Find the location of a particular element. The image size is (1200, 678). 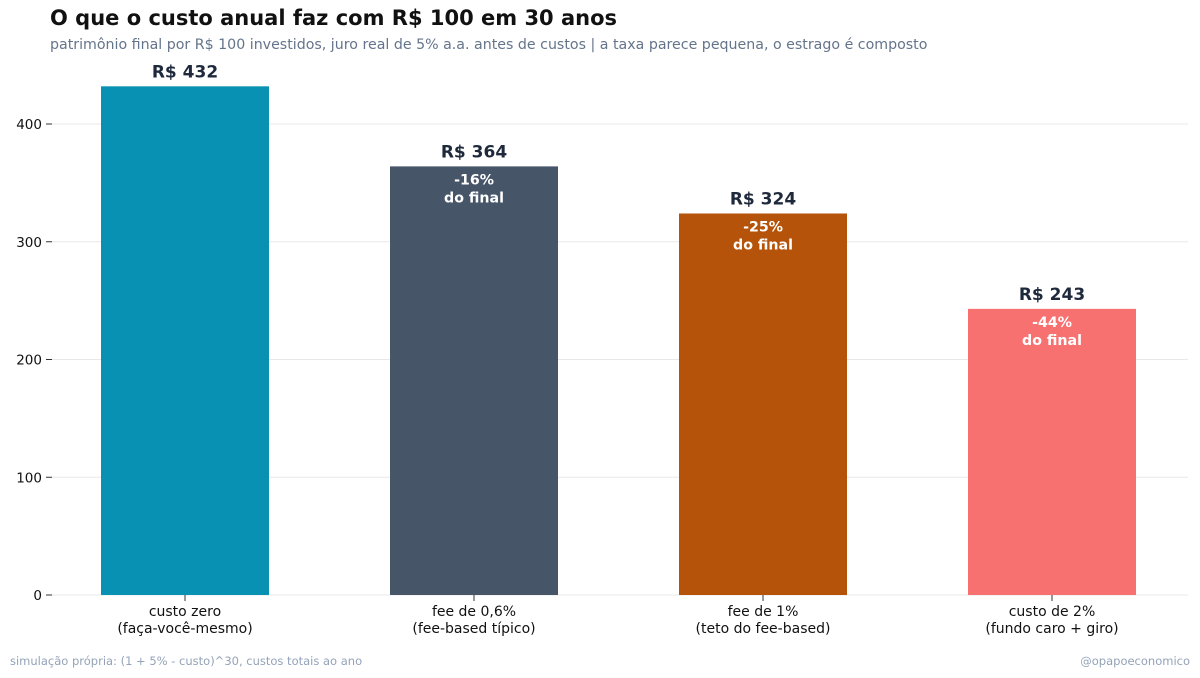

bar-value-label: R$ 324 is located at coordinates (763, 199).